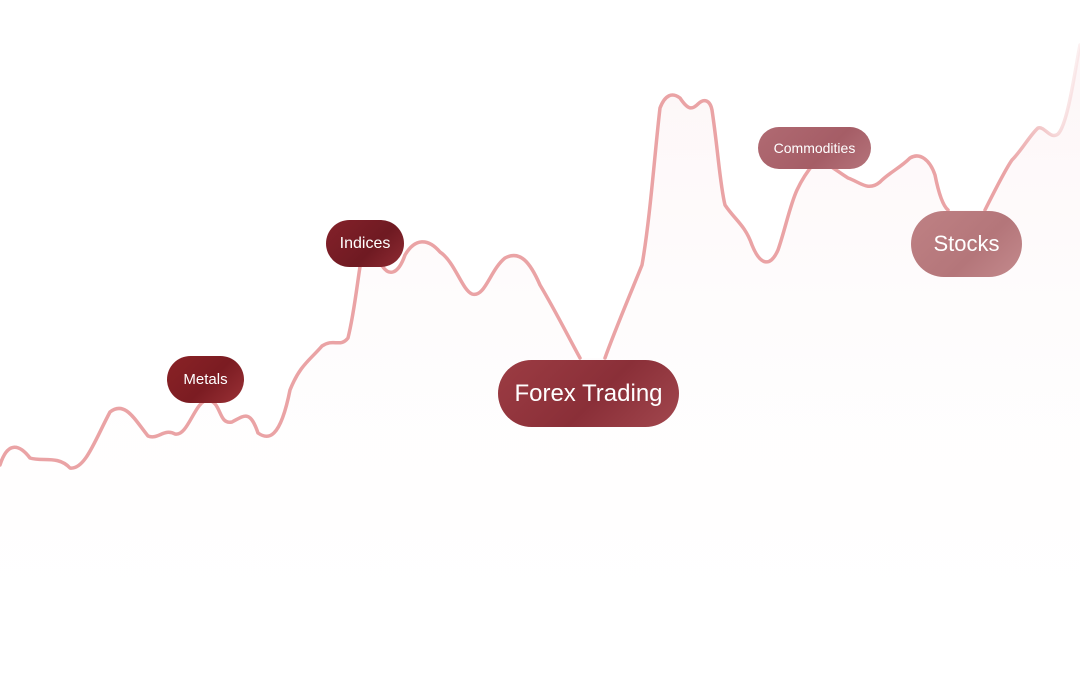 This screenshot has width=1080, height=686. What do you see at coordinates (966, 244) in the screenshot?
I see `stocks-pill: Stocks` at bounding box center [966, 244].